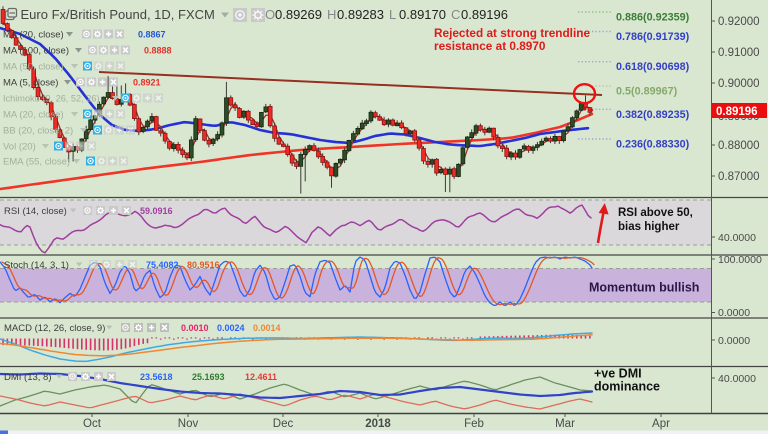 This screenshot has width=768, height=434. Describe the element at coordinates (51, 99) in the screenshot. I see `svg-text: Ichimoku (9, 26, 52, 26)` at that location.